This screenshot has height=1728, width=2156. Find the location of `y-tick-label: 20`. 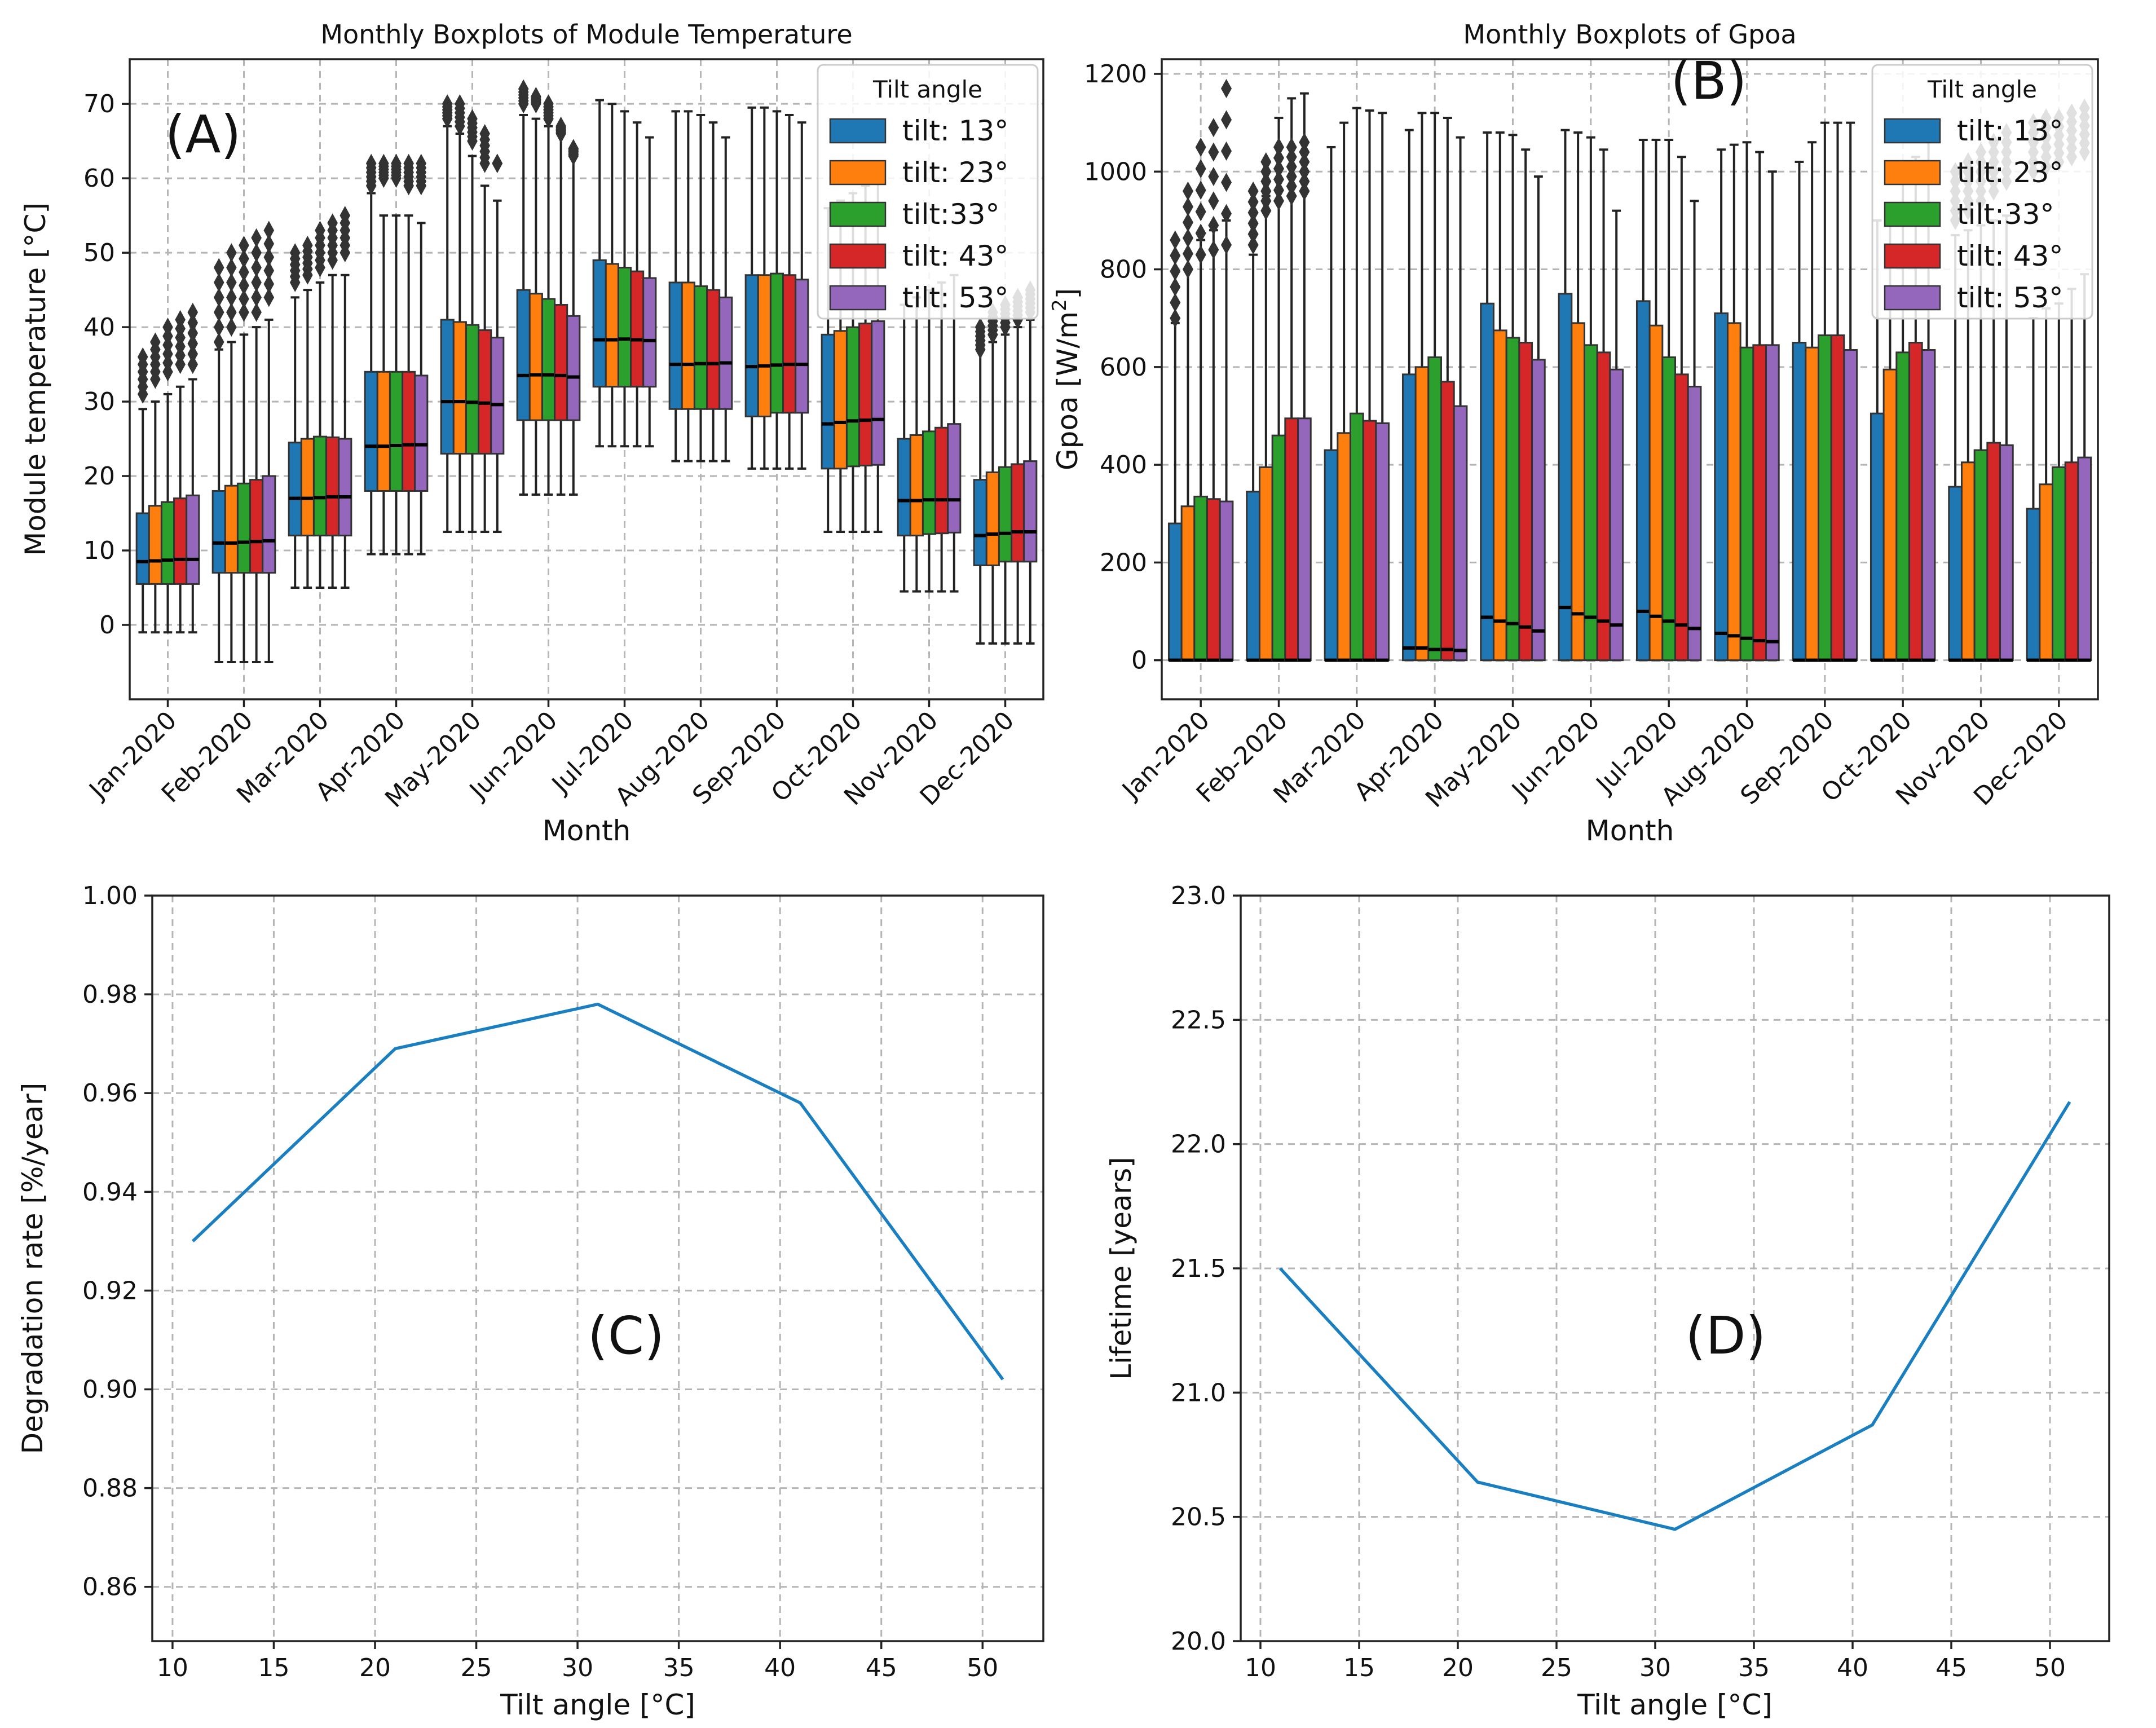

y-tick-label: 20 is located at coordinates (99, 477).